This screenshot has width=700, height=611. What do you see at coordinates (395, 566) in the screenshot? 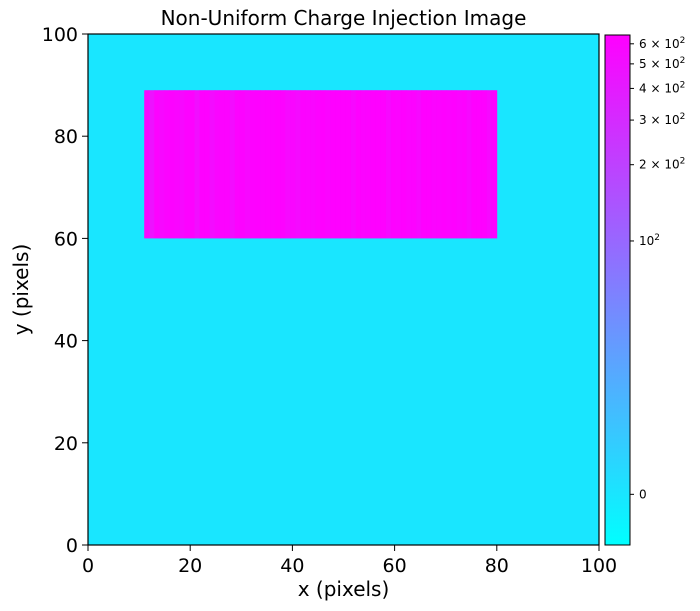
I see `x-tick-label: 60` at bounding box center [395, 566].